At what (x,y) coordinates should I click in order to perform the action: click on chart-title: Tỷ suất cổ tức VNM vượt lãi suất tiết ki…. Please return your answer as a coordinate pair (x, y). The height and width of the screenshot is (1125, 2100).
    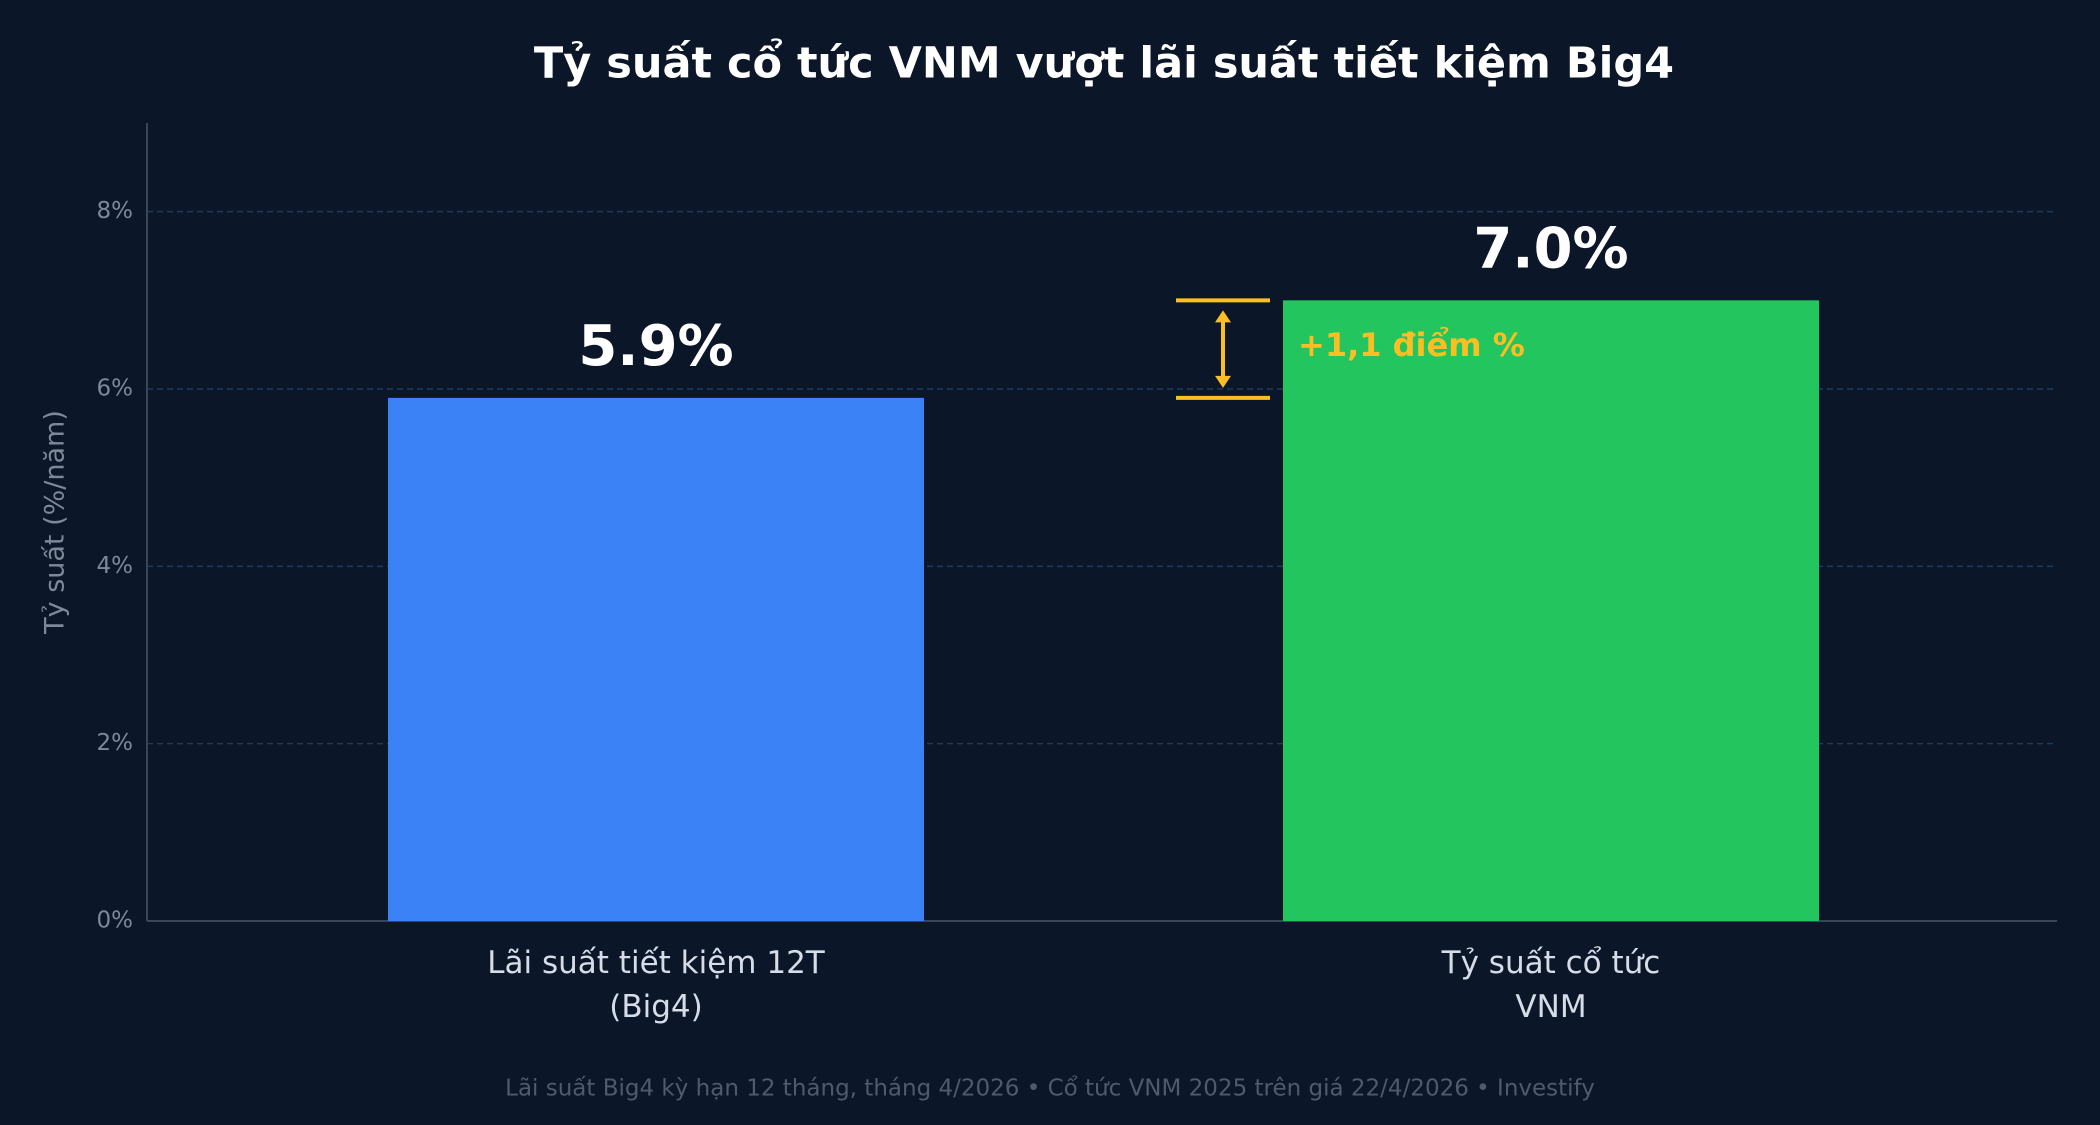
    Looking at the image, I should click on (1104, 63).